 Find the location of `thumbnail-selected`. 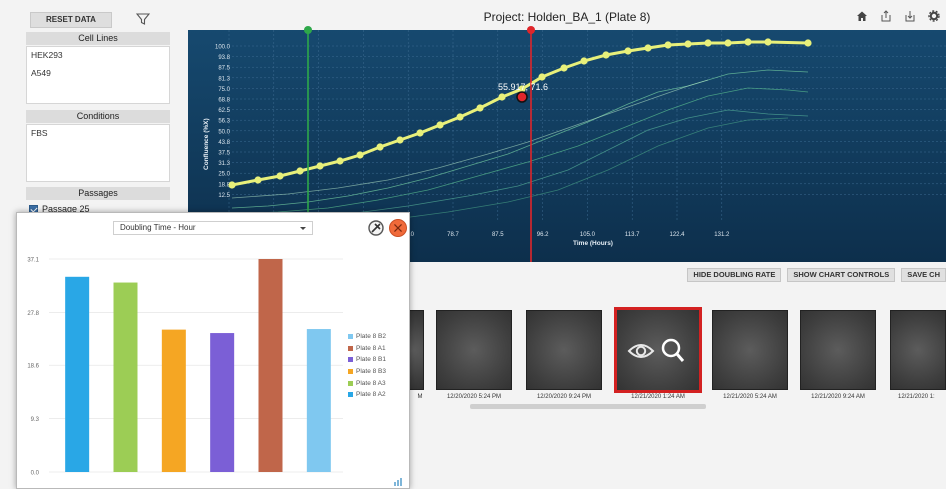

thumbnail-selected is located at coordinates (658, 350).